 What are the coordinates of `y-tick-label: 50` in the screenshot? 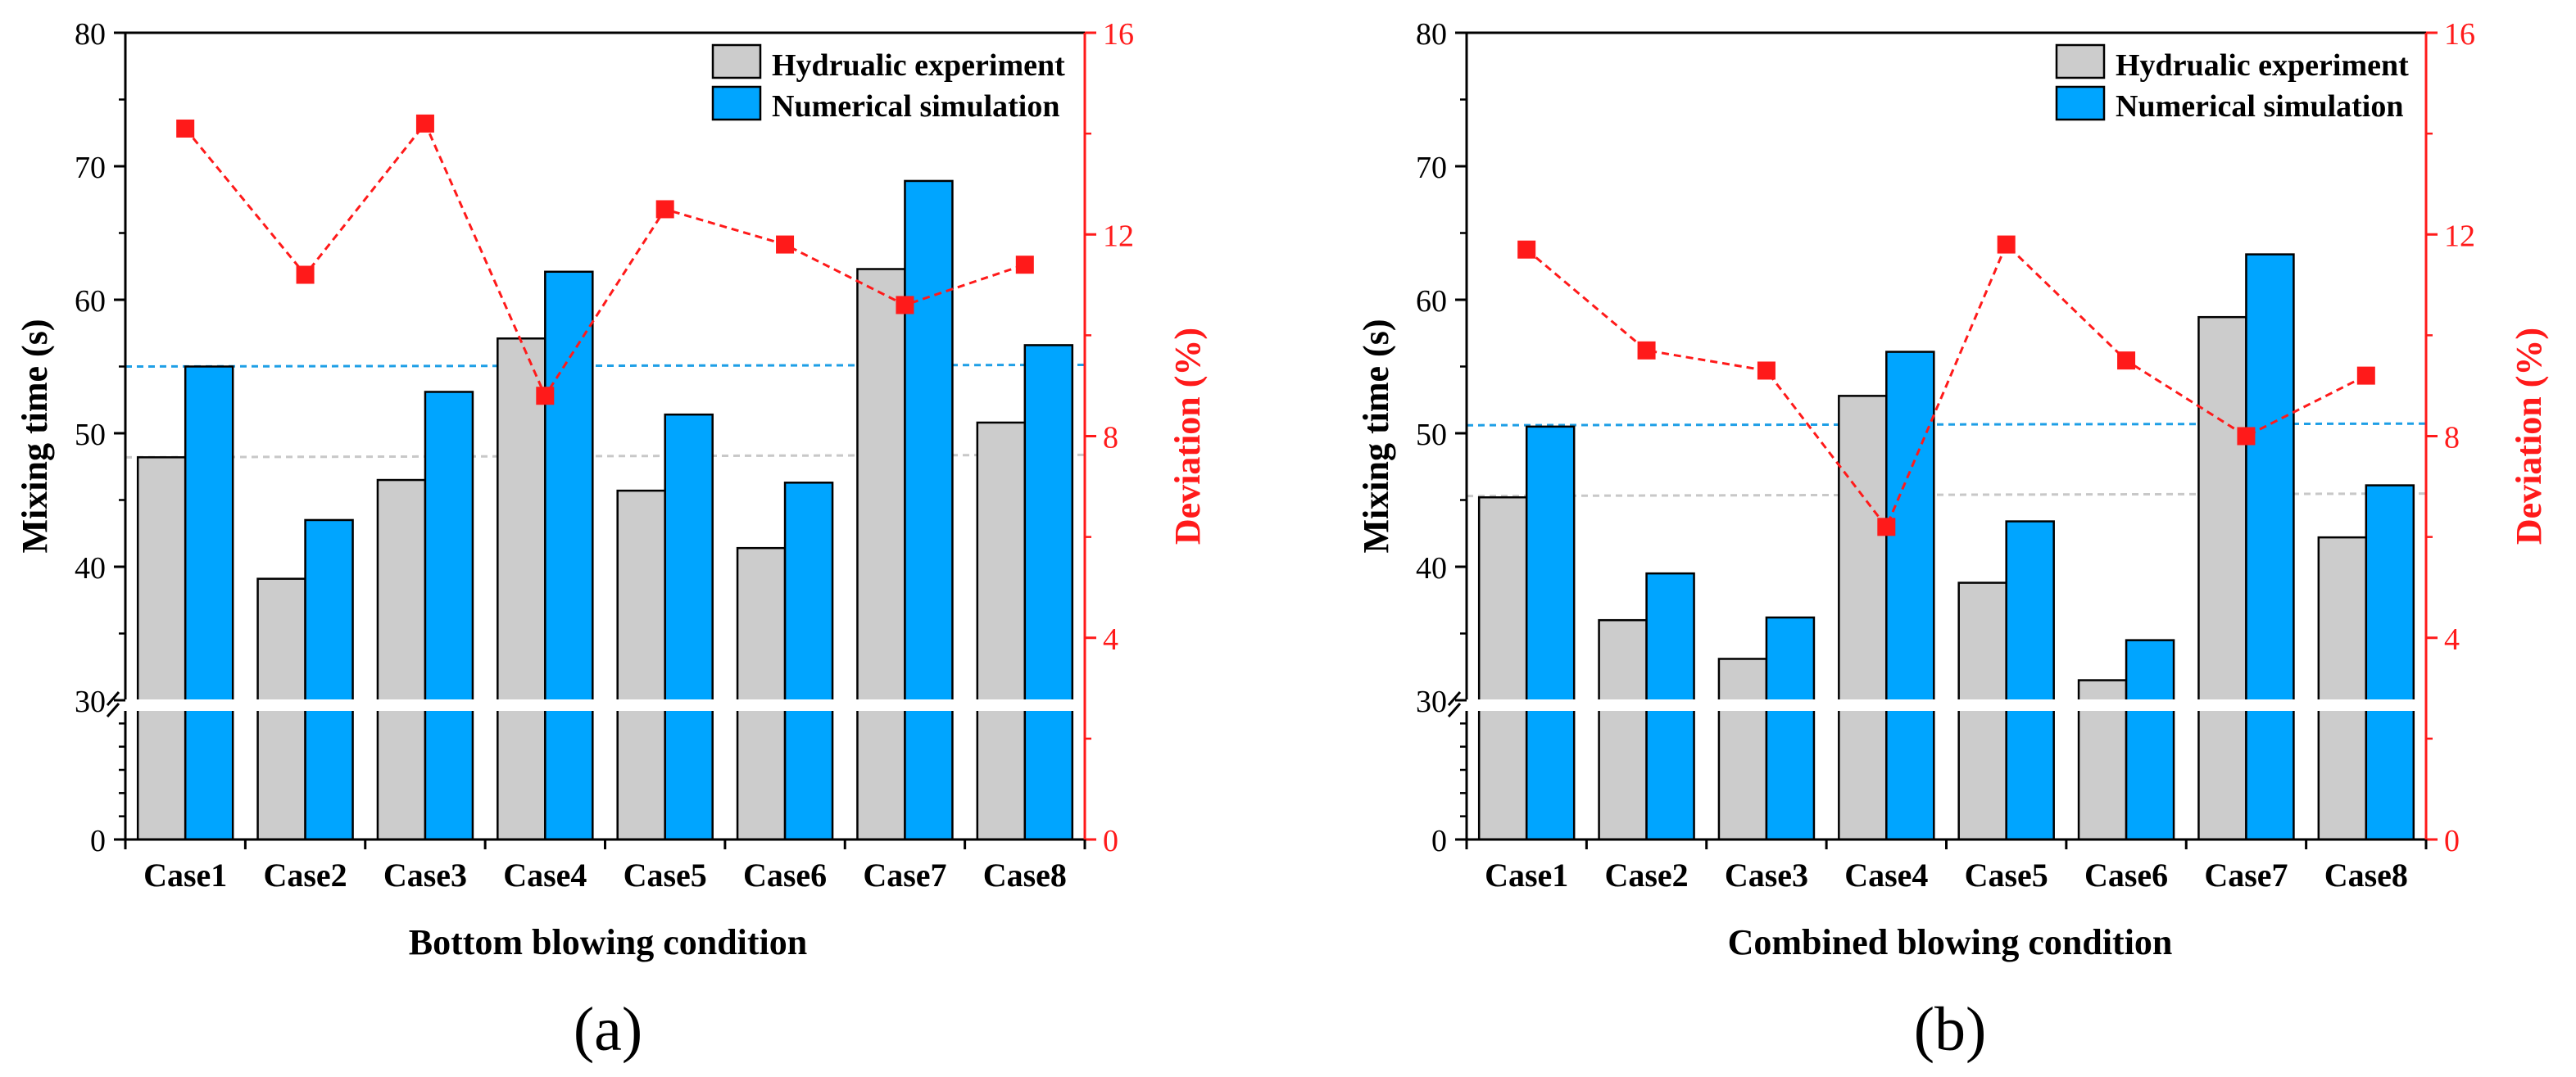 It's located at (1431, 435).